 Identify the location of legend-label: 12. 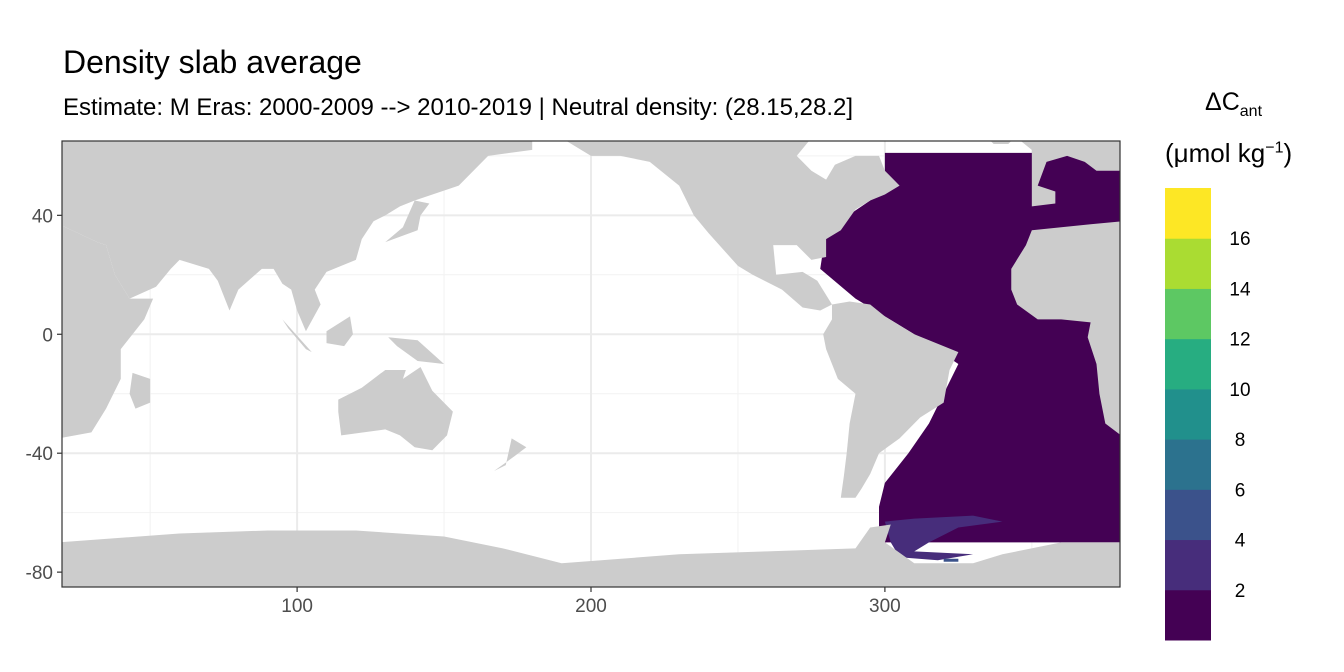
(1239, 340).